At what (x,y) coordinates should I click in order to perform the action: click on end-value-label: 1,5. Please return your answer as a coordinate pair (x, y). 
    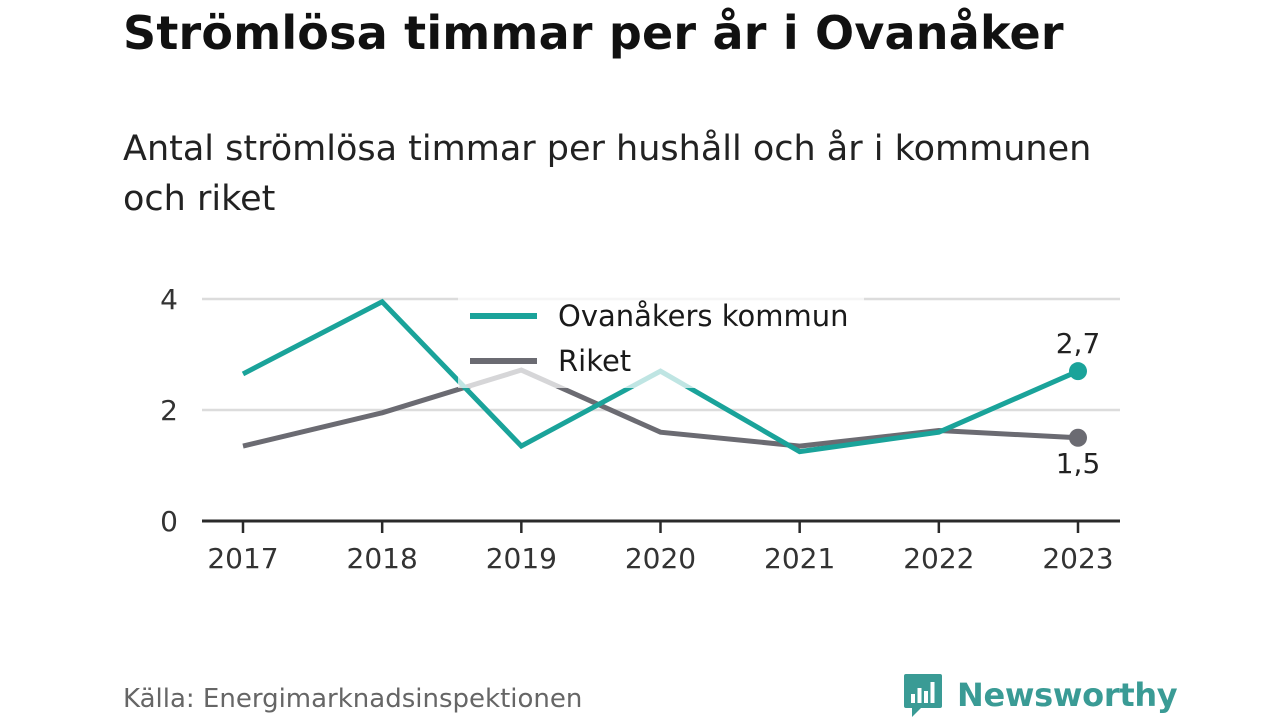
    Looking at the image, I should click on (1078, 463).